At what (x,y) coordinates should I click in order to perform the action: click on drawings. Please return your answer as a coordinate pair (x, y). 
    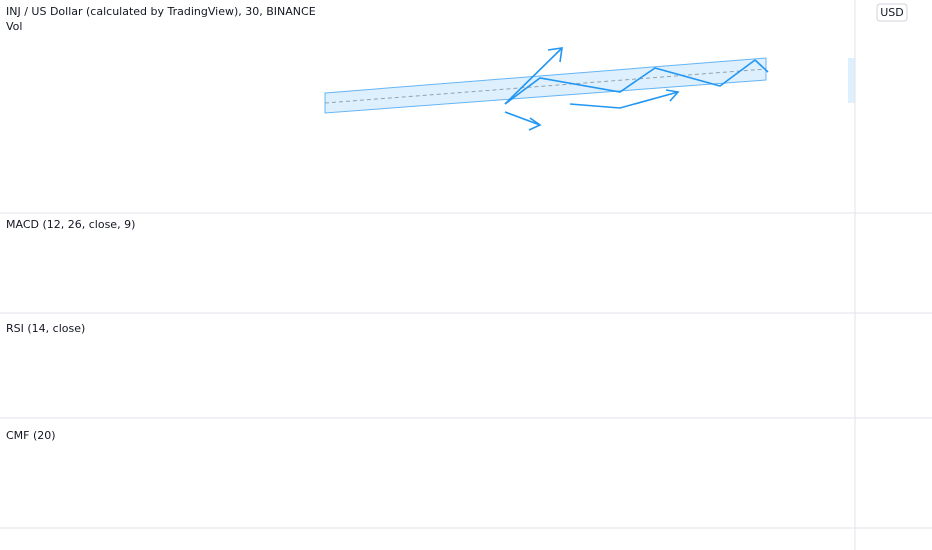
    Looking at the image, I should click on (589, 89).